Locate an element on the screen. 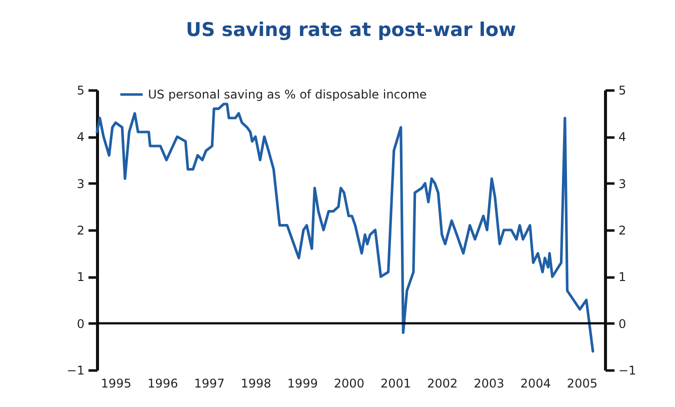  legend-label: US personal saving as % of disposable income is located at coordinates (287, 95).